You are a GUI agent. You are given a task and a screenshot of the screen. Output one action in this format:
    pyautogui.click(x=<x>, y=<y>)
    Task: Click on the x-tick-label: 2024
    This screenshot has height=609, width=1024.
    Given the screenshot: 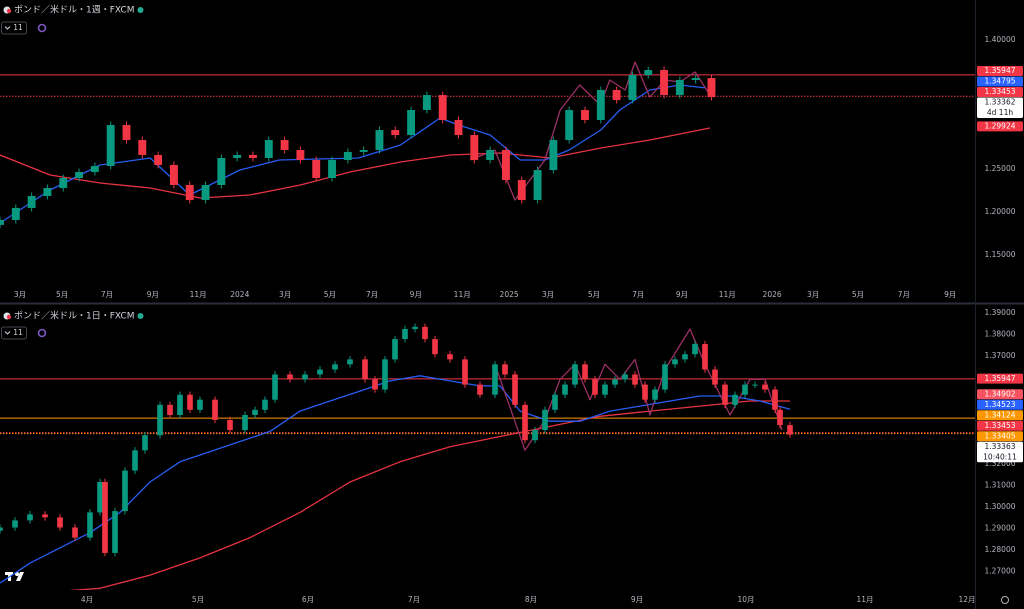 What is the action you would take?
    pyautogui.click(x=239, y=294)
    